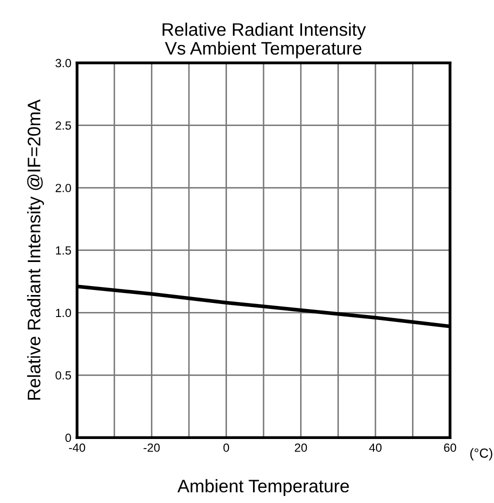 The height and width of the screenshot is (503, 494). I want to click on x-tick-label: 0, so click(226, 447).